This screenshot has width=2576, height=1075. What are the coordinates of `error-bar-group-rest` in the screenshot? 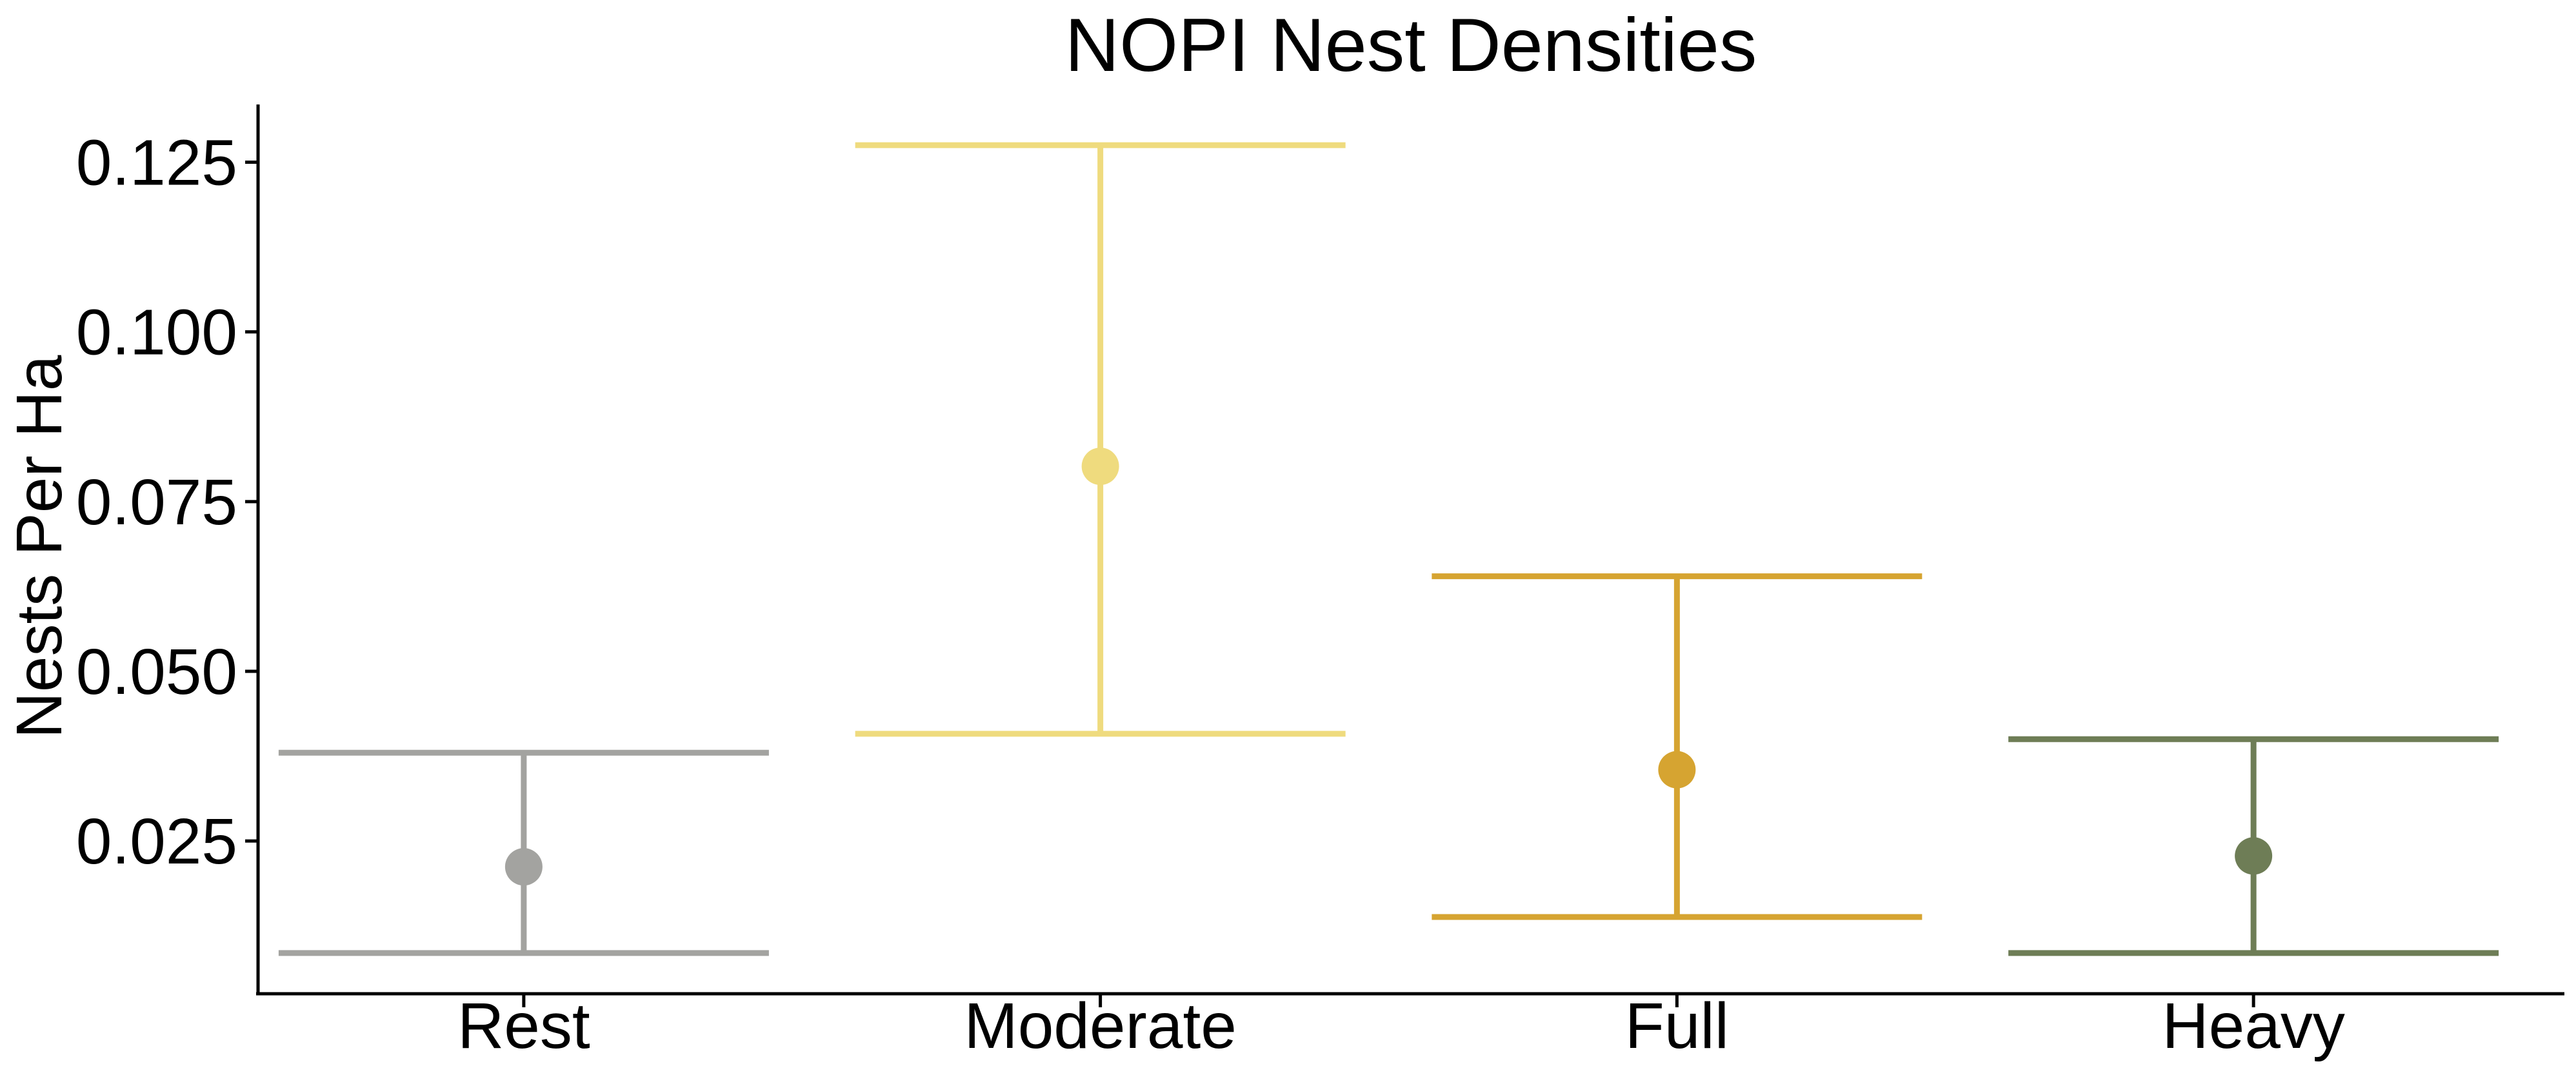 It's located at (523, 852).